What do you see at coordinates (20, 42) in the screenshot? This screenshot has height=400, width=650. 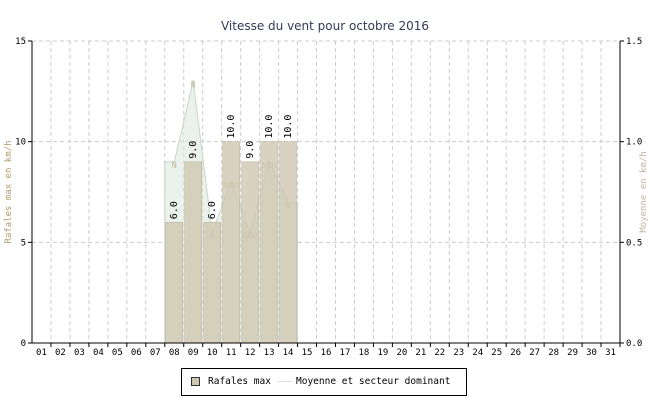 I see `y-tick-label-left: 15` at bounding box center [20, 42].